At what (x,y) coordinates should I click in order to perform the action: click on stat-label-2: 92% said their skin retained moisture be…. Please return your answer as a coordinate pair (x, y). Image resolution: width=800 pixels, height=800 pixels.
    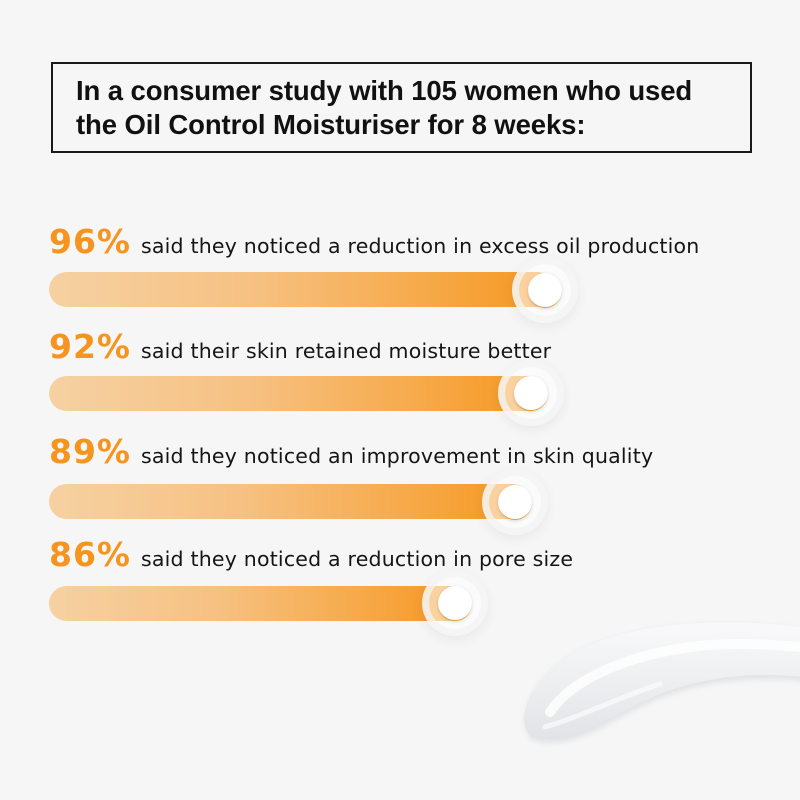
    Looking at the image, I should click on (300, 346).